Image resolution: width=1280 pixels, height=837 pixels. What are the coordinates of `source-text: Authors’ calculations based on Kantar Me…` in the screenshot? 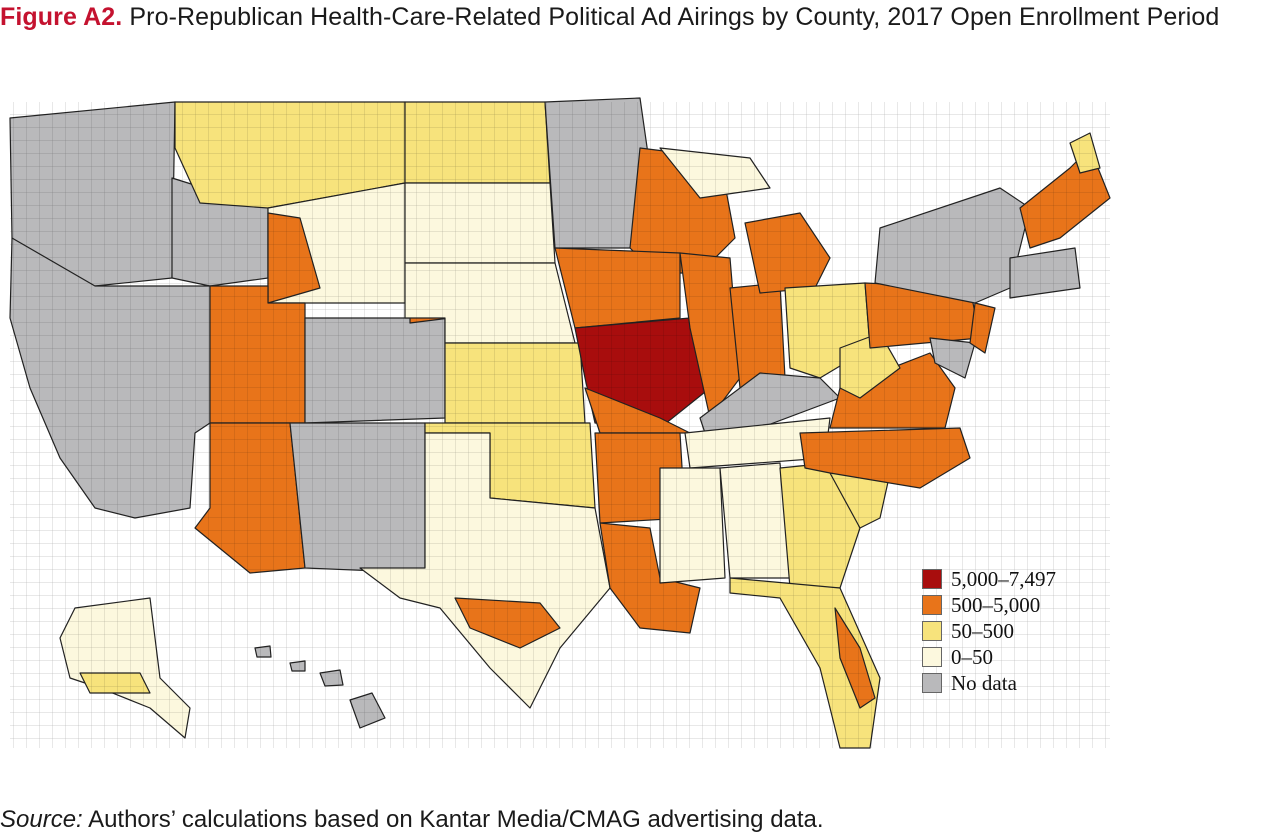 It's located at (453, 819).